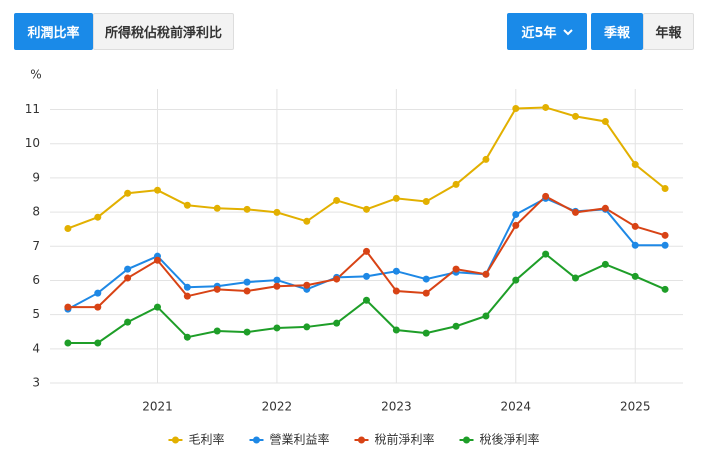 This screenshot has height=457, width=708. What do you see at coordinates (617, 31) in the screenshot?
I see `frequency-button: 季報` at bounding box center [617, 31].